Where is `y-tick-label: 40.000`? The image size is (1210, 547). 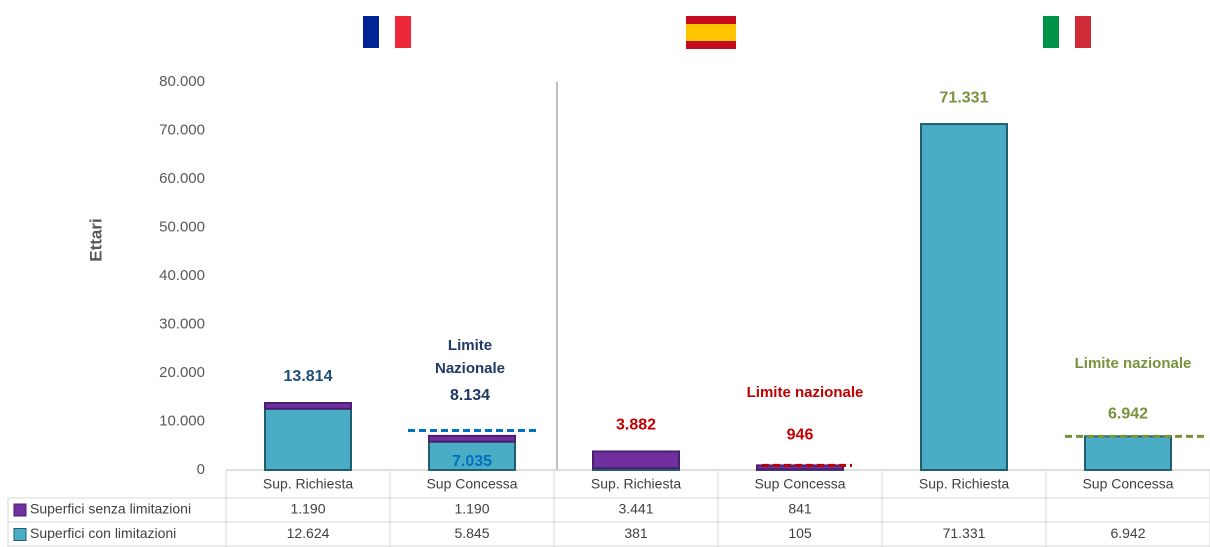
y-tick-label: 40.000 is located at coordinates (182, 275).